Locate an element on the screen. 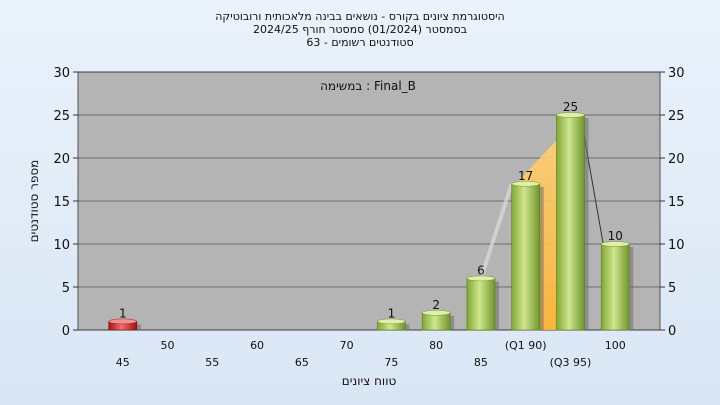  x-tick-label-95: (Q3 95) is located at coordinates (571, 362).